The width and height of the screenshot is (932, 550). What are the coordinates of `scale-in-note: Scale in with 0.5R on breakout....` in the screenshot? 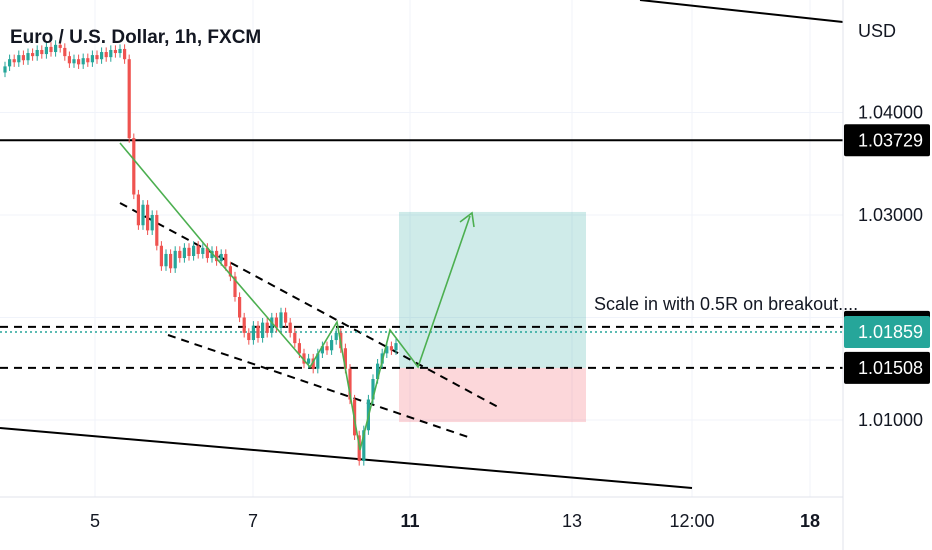 It's located at (726, 304).